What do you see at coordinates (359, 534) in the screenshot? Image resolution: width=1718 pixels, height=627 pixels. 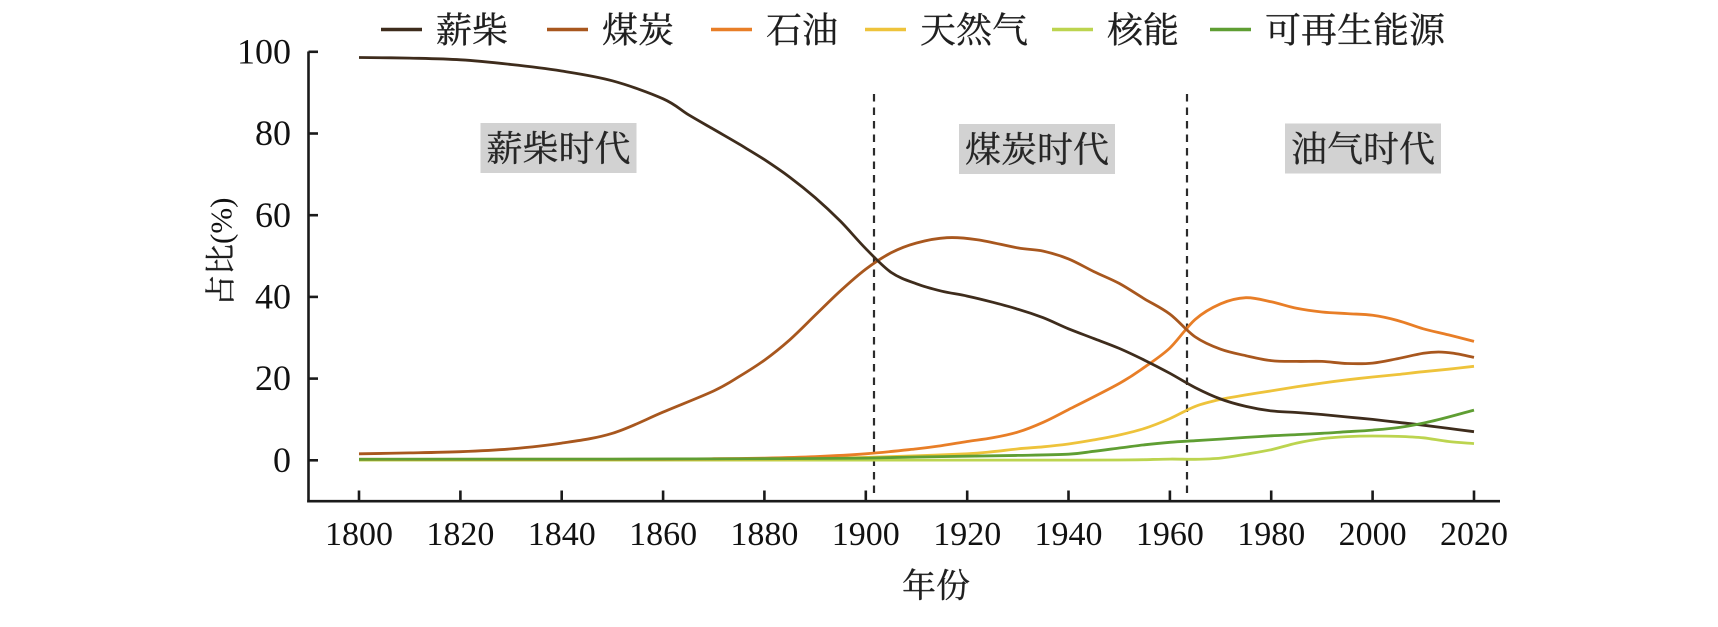 I see `svg-text: 1800` at bounding box center [359, 534].